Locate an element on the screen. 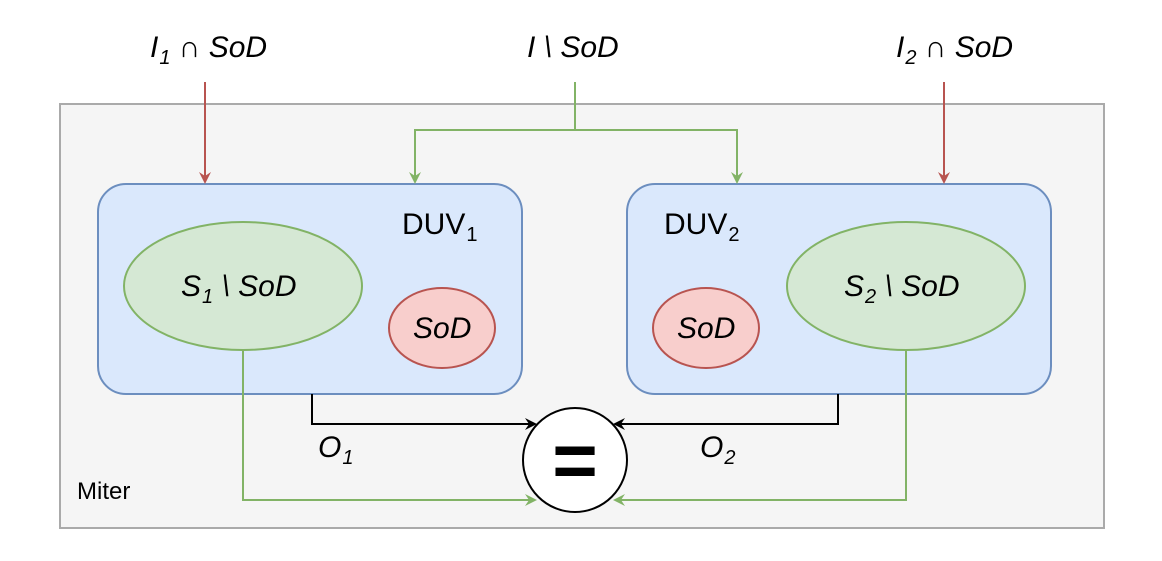  duv1-sod-label: SoD is located at coordinates (442, 328).